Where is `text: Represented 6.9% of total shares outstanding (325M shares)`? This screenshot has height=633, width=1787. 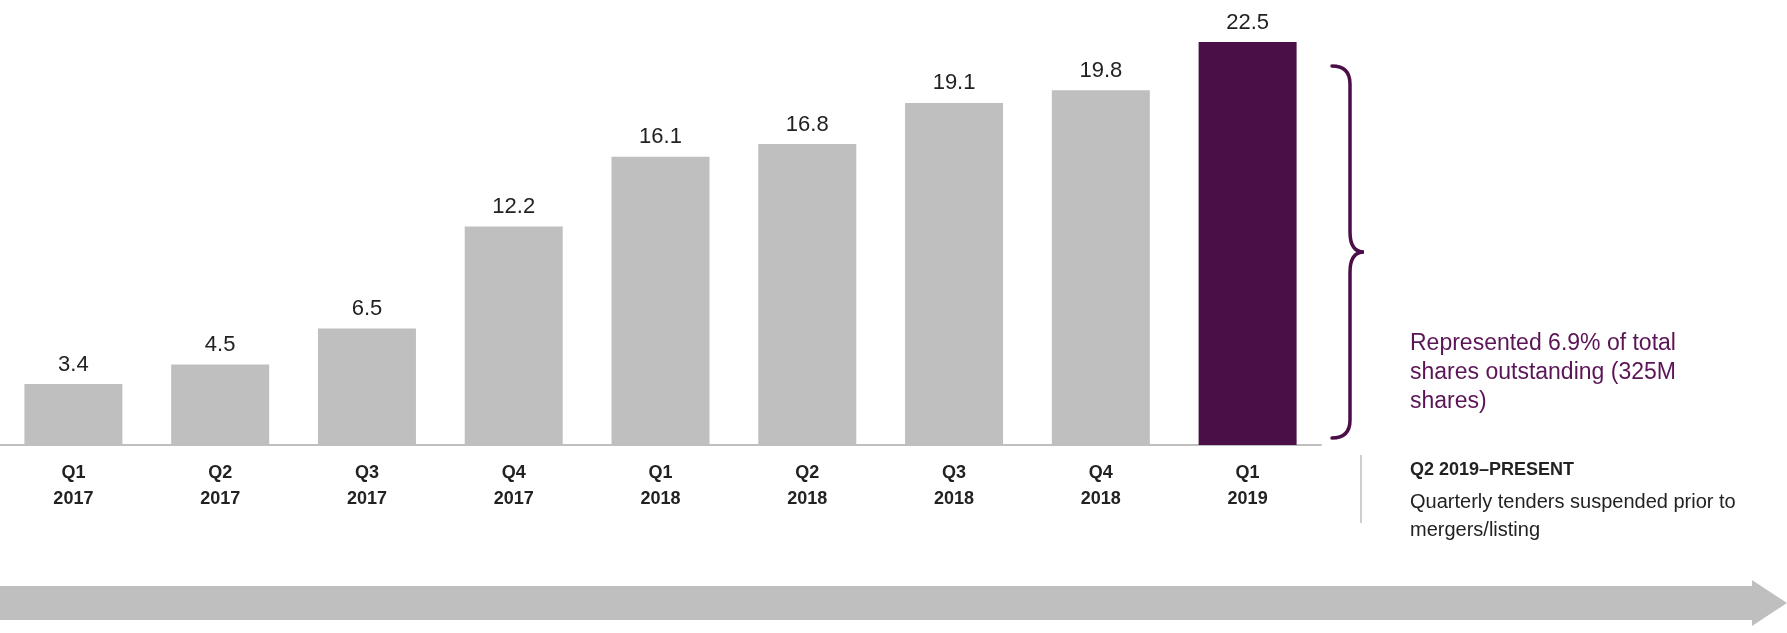 text: Represented 6.9% of total shares outstanding (325M shares) is located at coordinates (1543, 371).